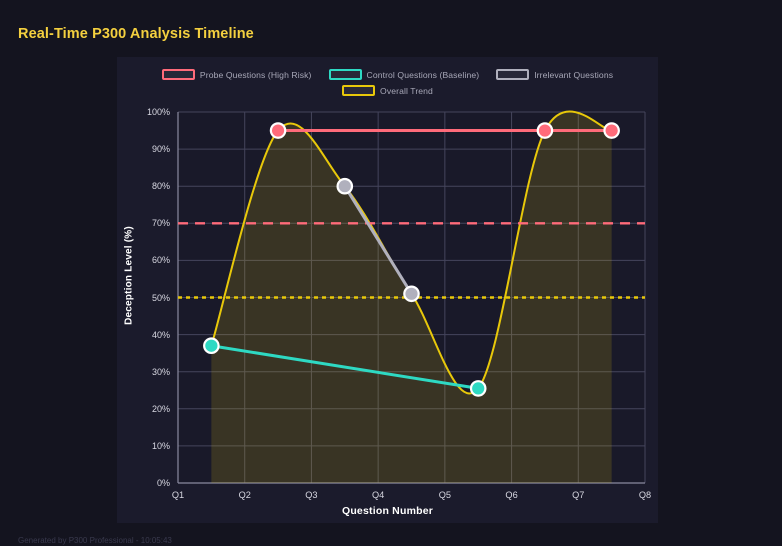 The image size is (782, 546). Describe the element at coordinates (378, 240) in the screenshot. I see `series-line-irrelevant-questions` at that location.